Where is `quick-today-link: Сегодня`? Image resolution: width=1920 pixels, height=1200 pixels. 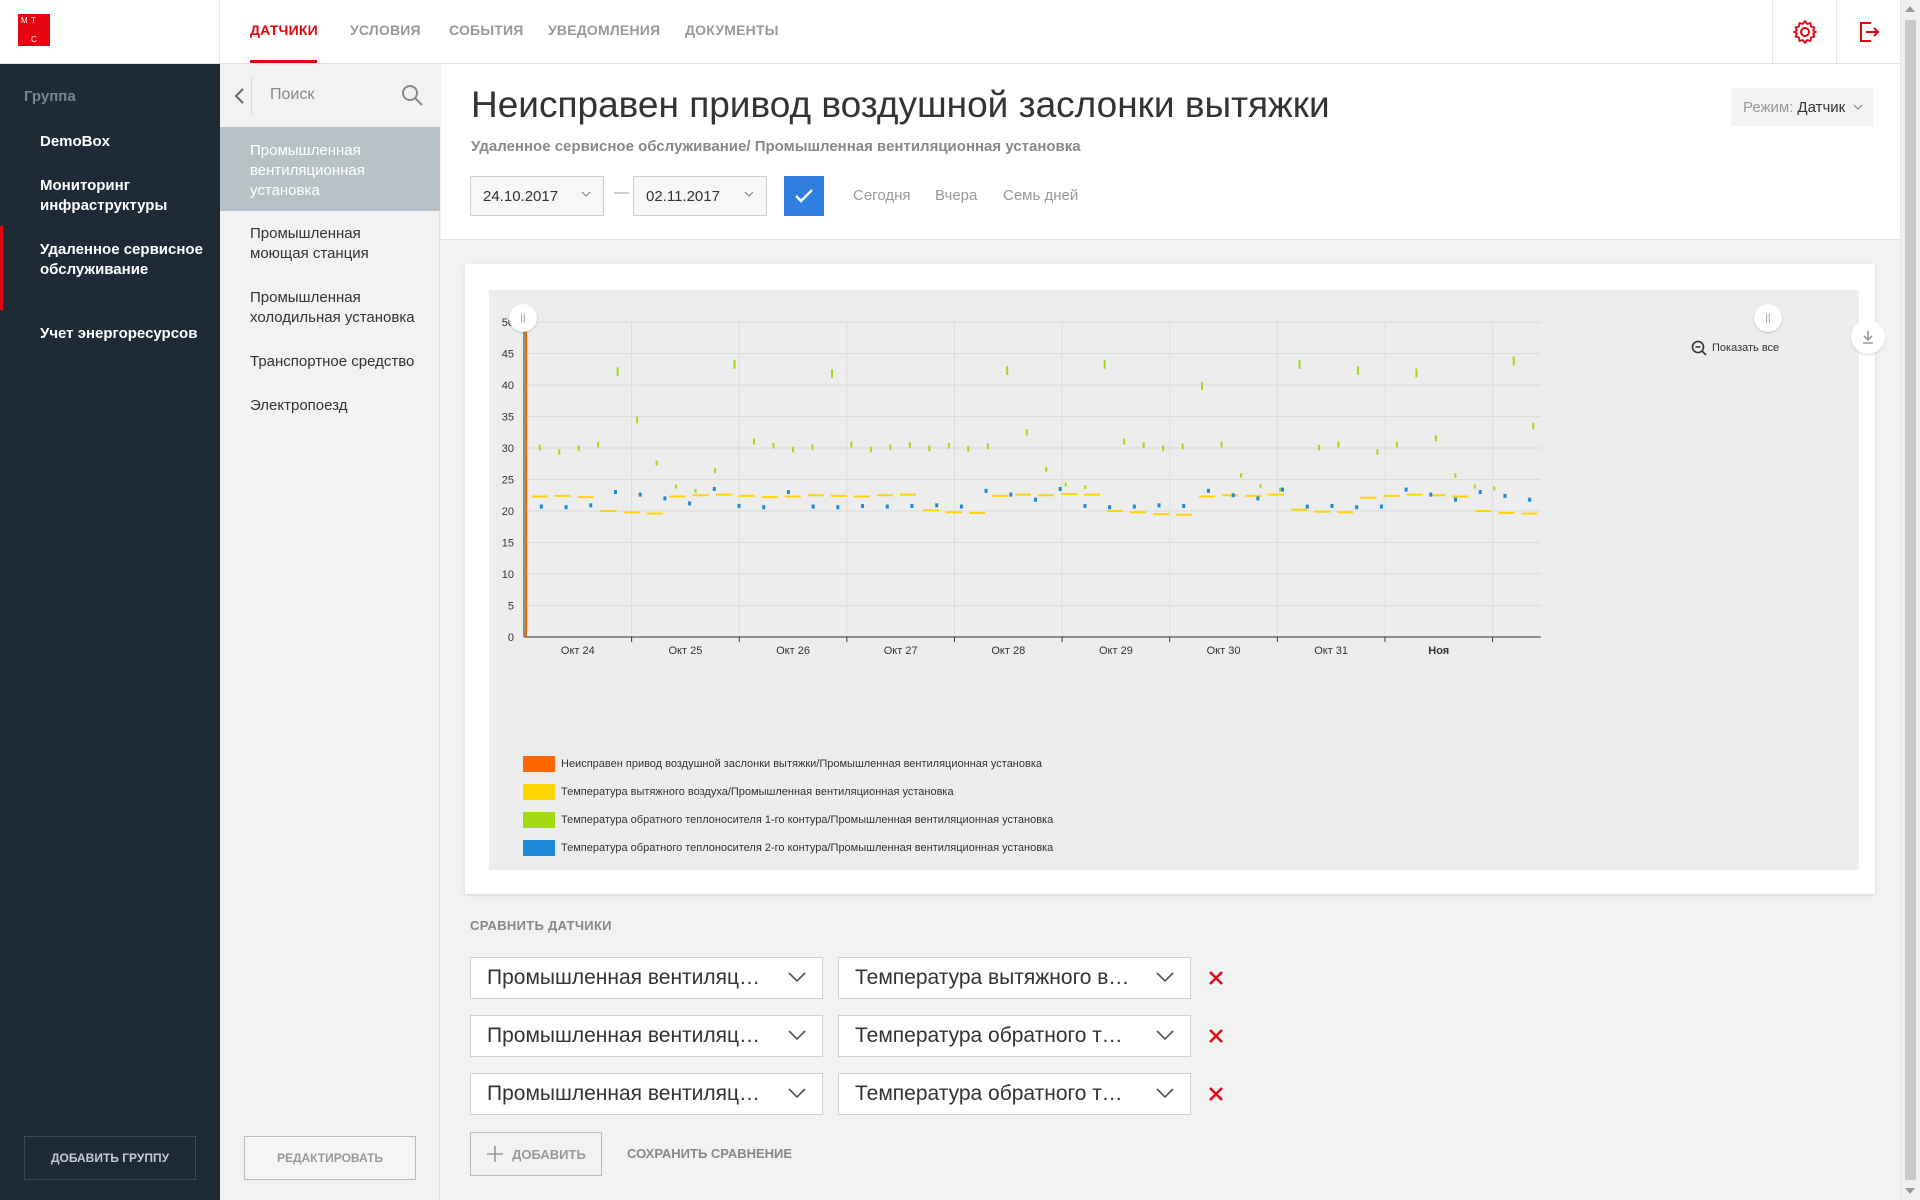 quick-today-link: Сегодня is located at coordinates (882, 195).